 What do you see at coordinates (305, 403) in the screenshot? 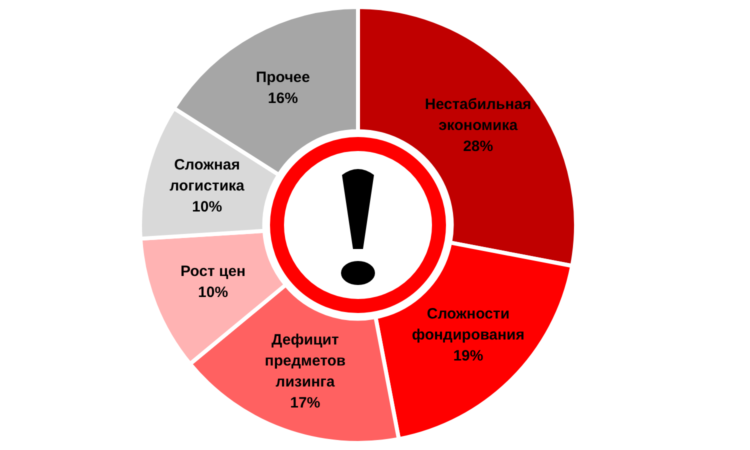
I see `data-label: 17%` at bounding box center [305, 403].